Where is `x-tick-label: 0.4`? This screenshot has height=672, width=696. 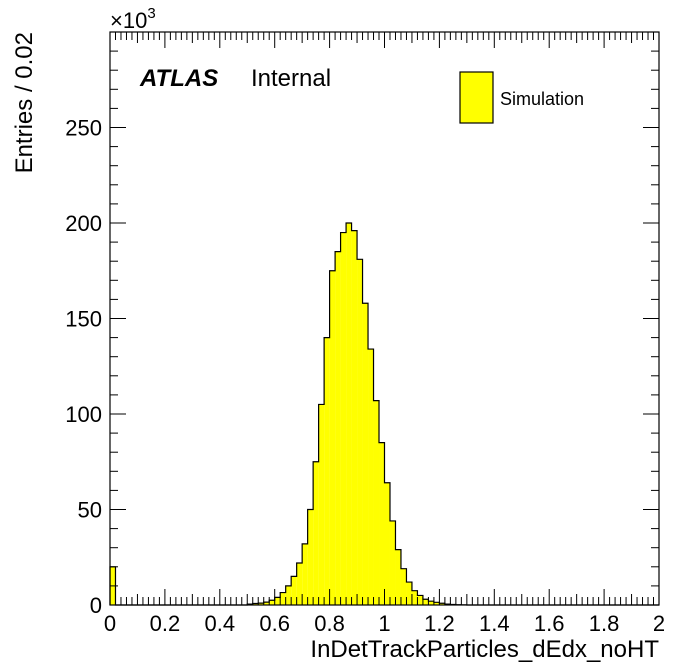 x-tick-label: 0.4 is located at coordinates (220, 623).